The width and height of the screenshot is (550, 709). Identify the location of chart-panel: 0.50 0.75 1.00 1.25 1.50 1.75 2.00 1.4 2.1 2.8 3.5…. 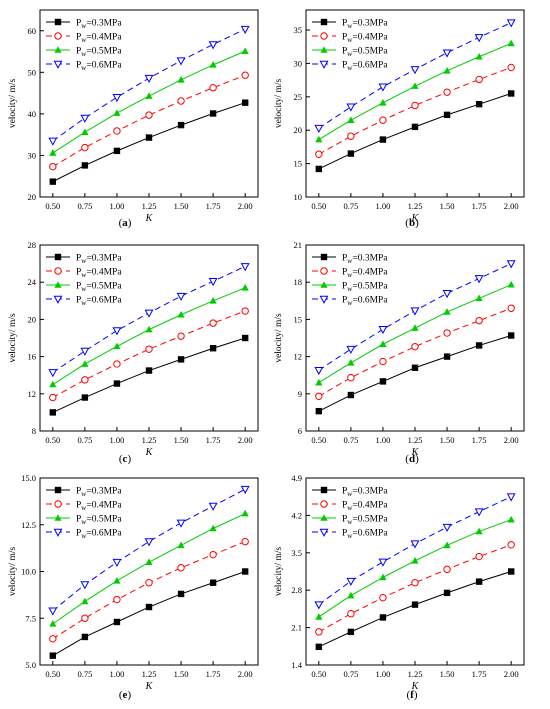
(399, 587).